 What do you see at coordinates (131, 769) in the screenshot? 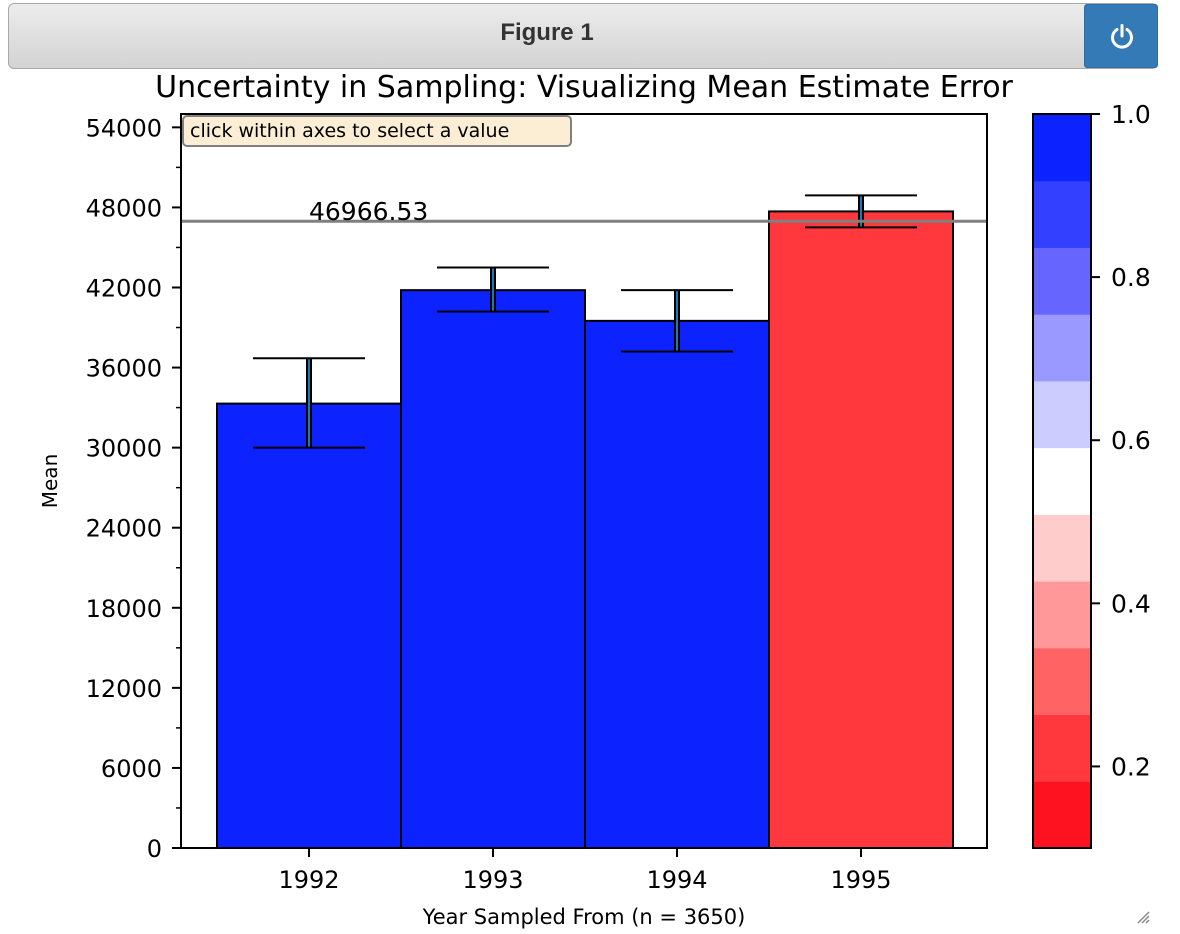
I see `y-tick-label: 6000` at bounding box center [131, 769].